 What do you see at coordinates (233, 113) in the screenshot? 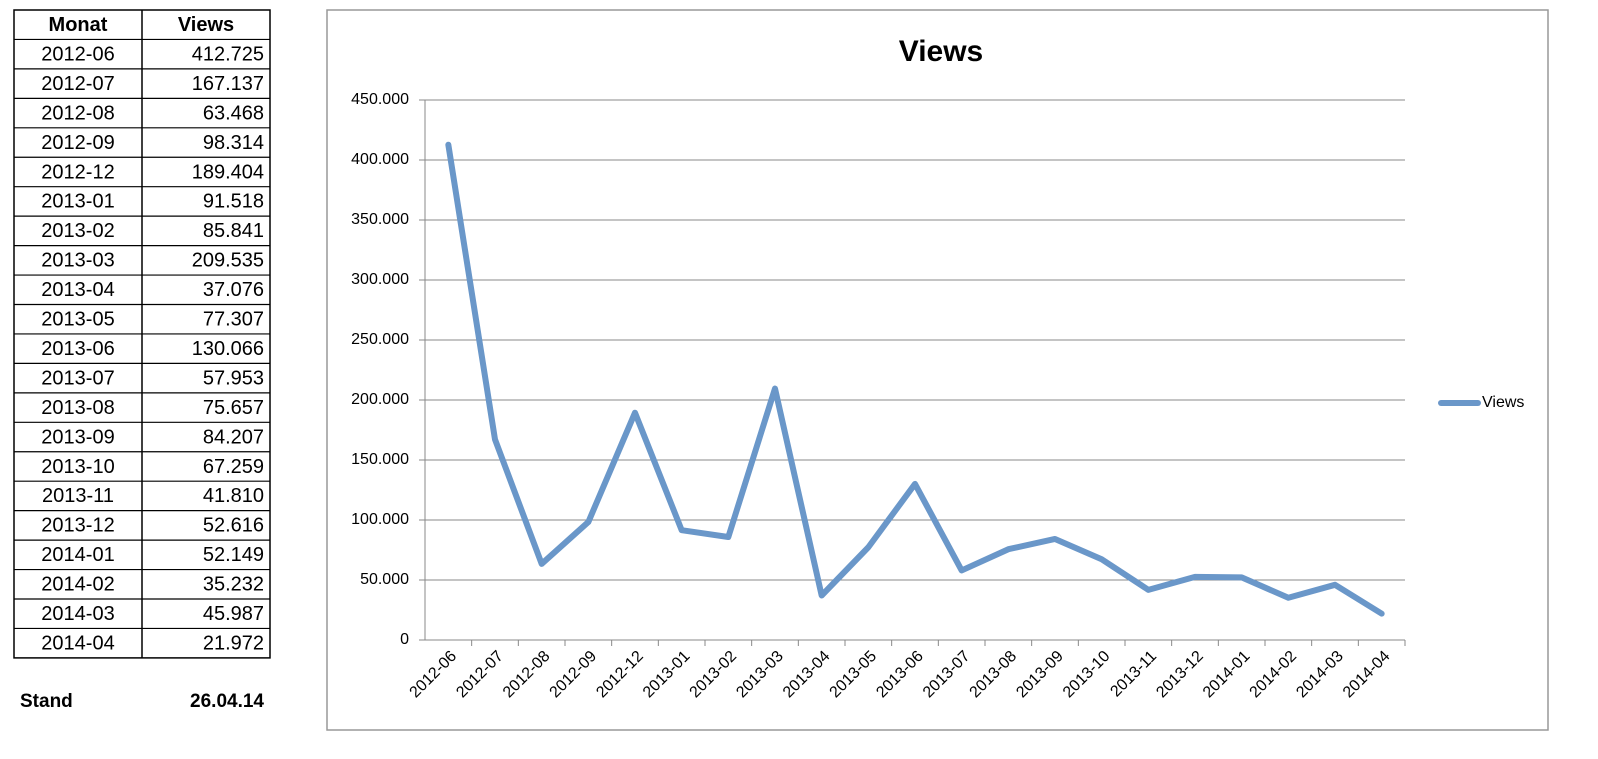
I see `table-views: 63.468` at bounding box center [233, 113].